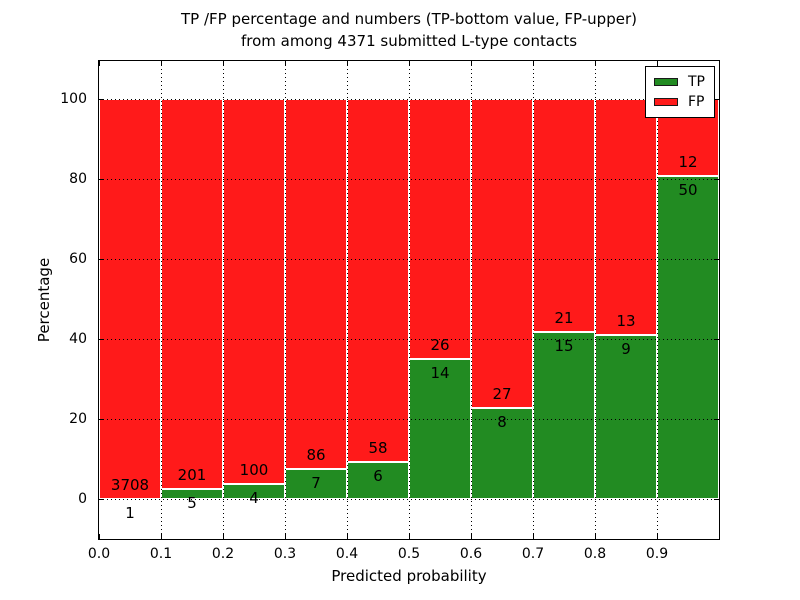 Image resolution: width=800 pixels, height=600 pixels. Describe the element at coordinates (684, 82) in the screenshot. I see `legend-entry-TP: TP` at that location.